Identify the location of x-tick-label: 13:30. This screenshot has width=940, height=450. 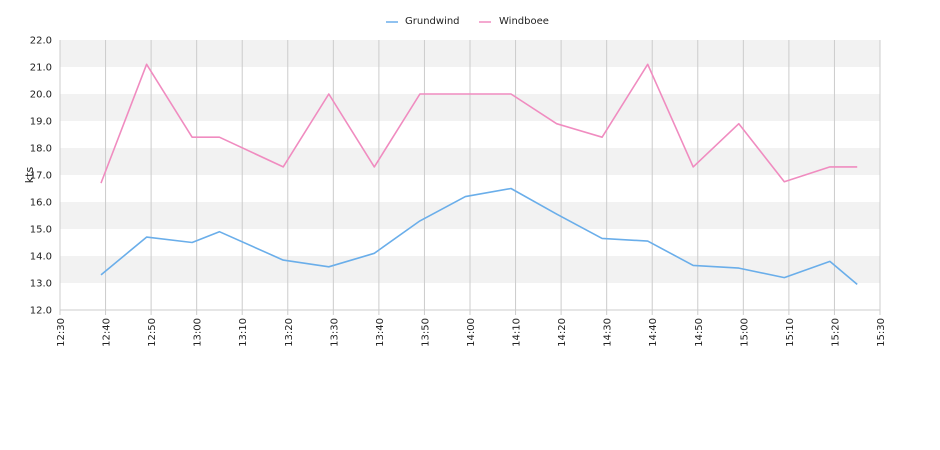
(334, 332).